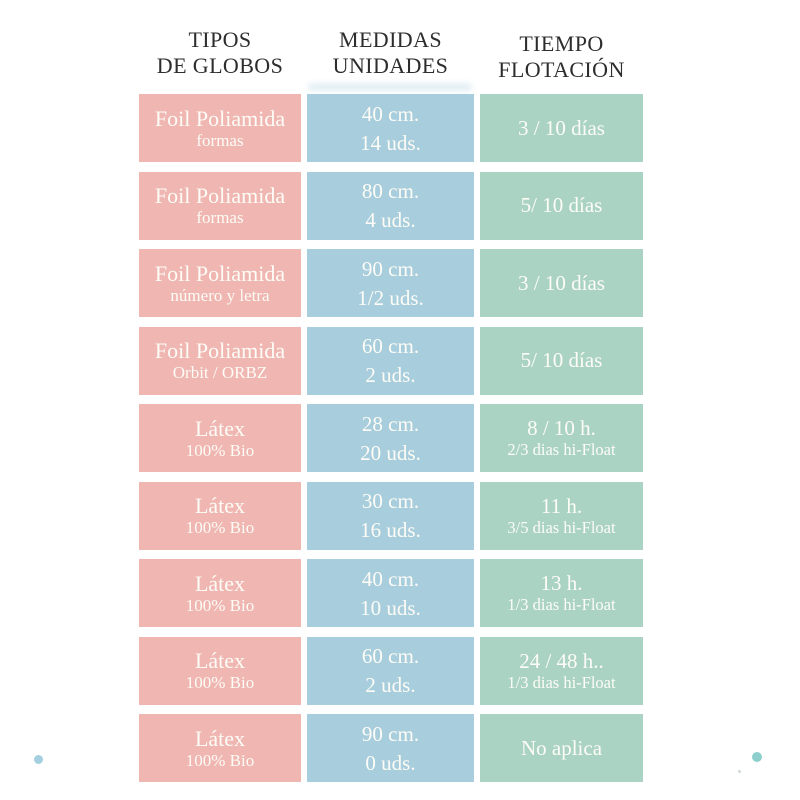 The image size is (800, 800). I want to click on header-tipos-line2: DE GLOBOS, so click(220, 65).